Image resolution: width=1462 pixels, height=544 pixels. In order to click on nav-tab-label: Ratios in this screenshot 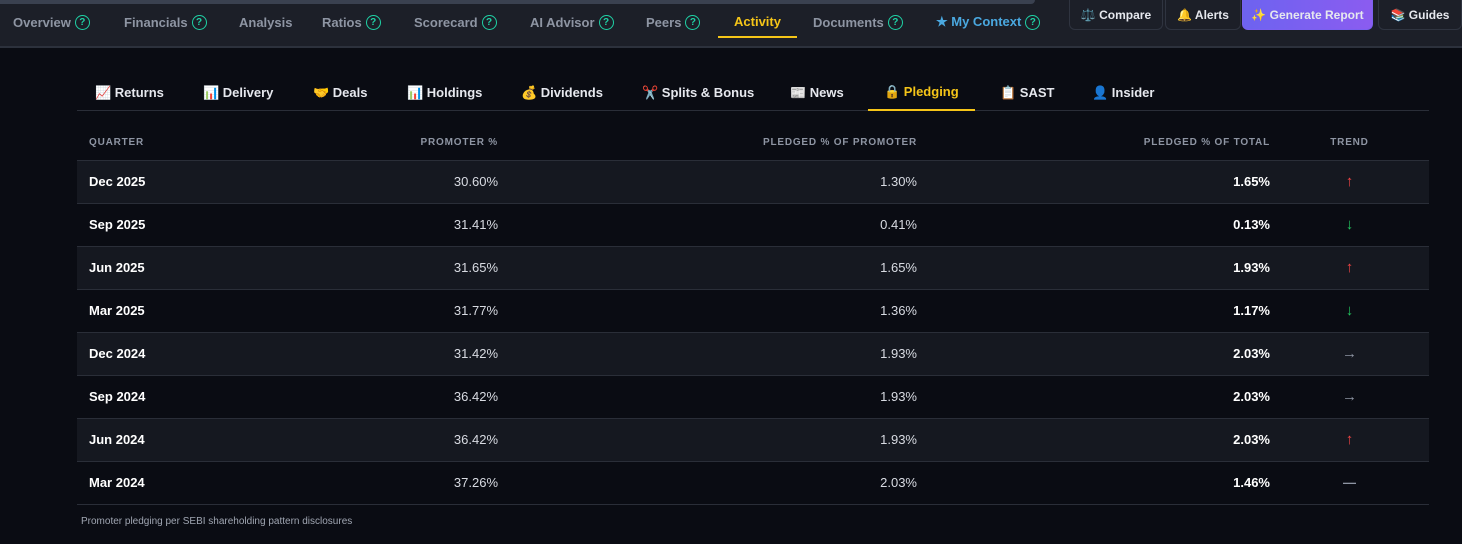, I will do `click(342, 22)`.